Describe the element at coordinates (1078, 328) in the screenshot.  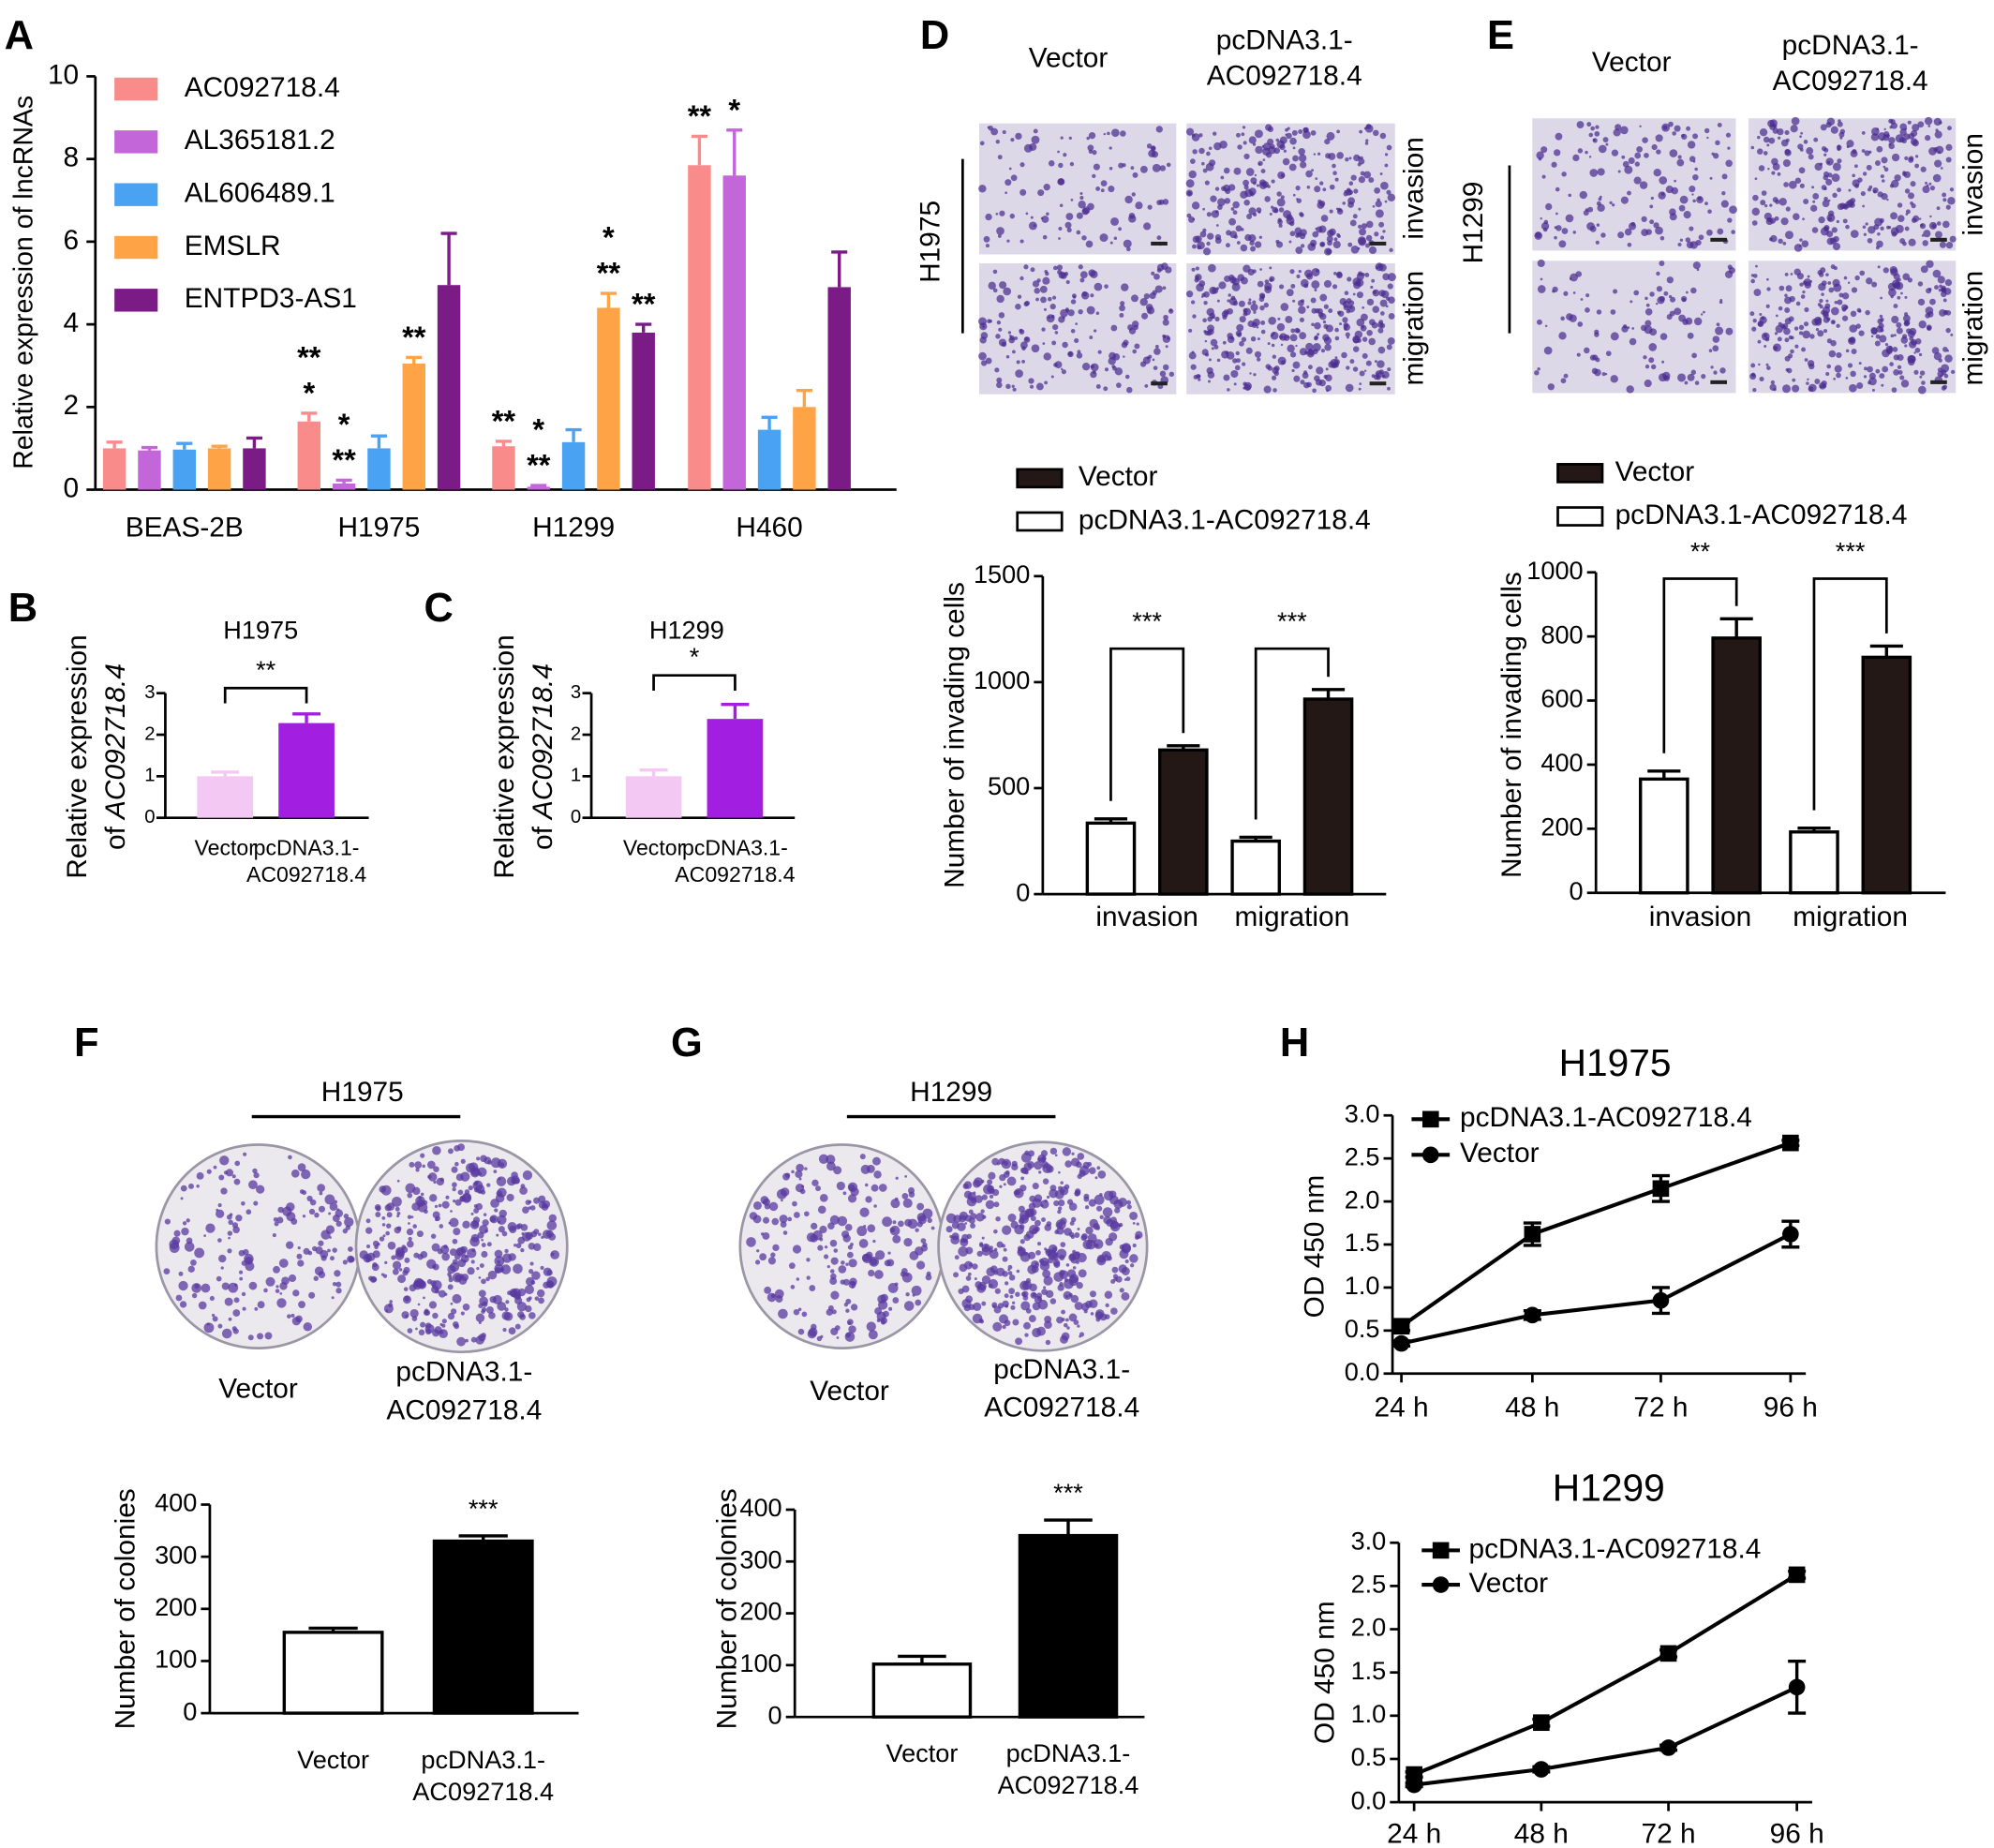
I see `micrograph` at that location.